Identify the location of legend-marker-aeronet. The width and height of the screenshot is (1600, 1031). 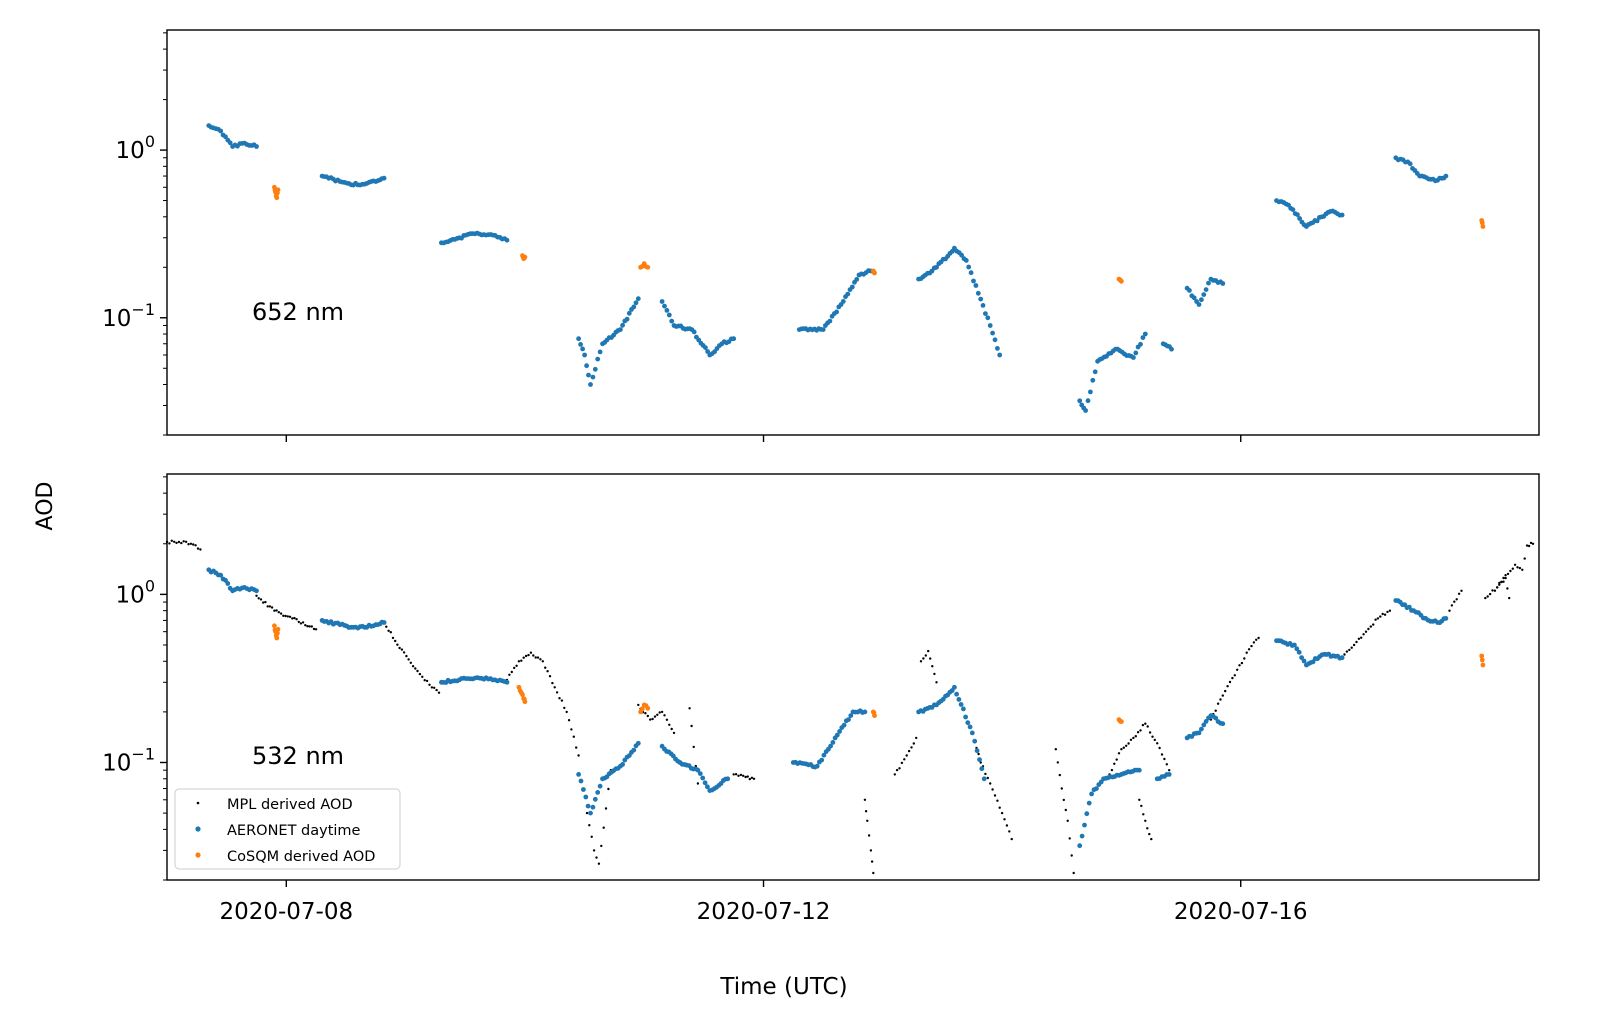
(198, 829).